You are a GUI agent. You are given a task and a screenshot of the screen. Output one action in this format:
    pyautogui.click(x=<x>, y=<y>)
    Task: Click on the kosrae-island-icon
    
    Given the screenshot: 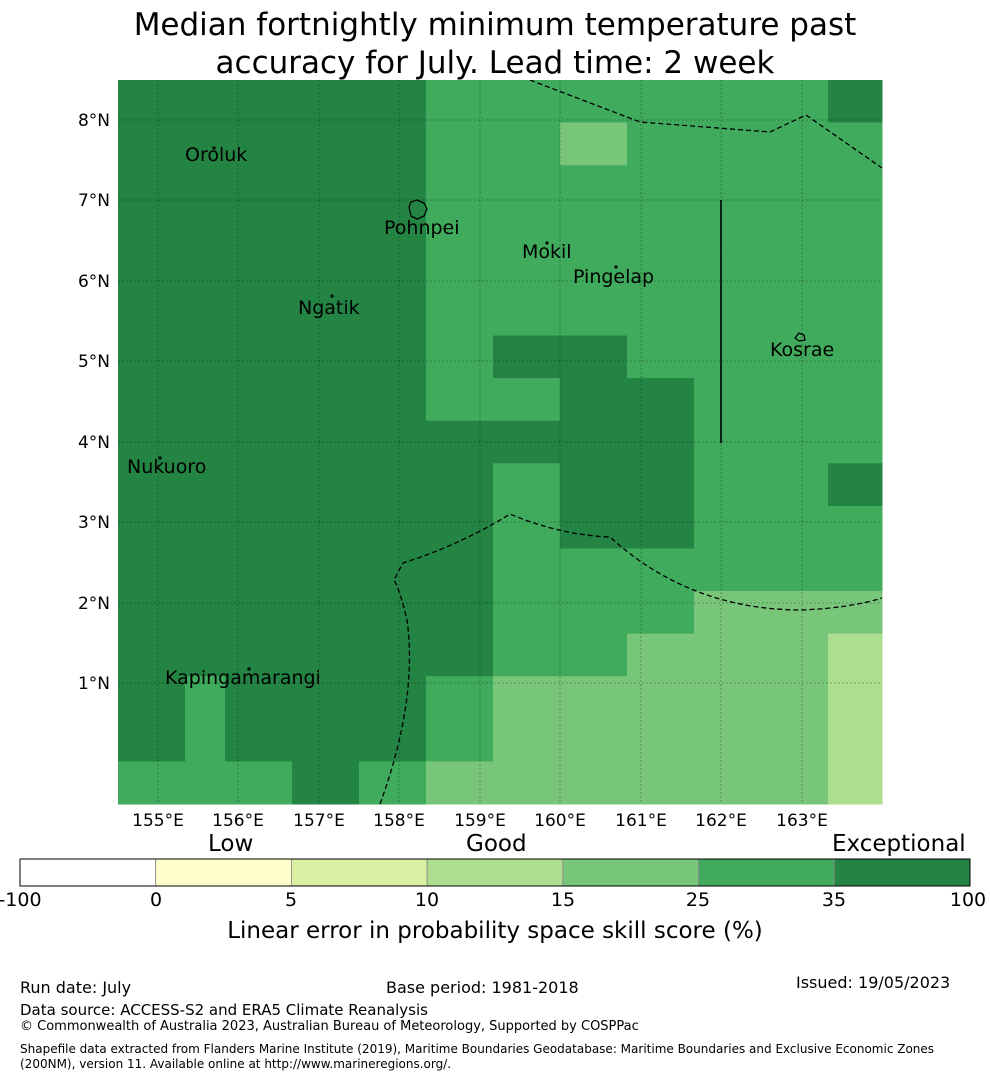 What is the action you would take?
    pyautogui.click(x=800, y=337)
    